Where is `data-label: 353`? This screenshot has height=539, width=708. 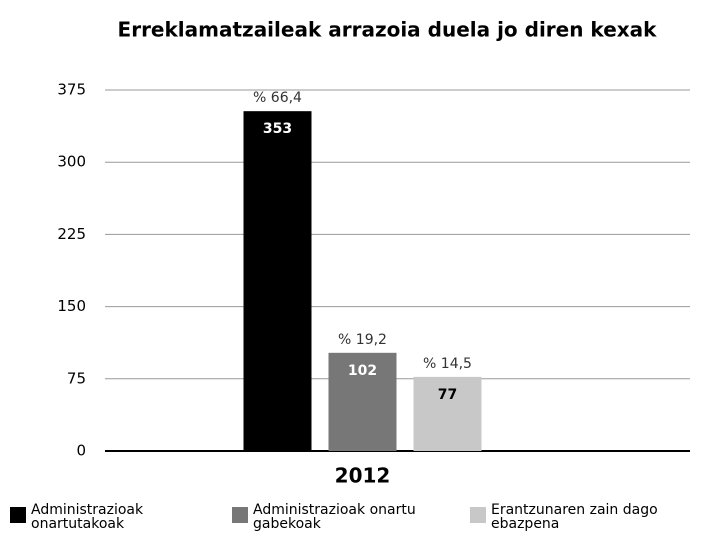 data-label: 353 is located at coordinates (277, 129).